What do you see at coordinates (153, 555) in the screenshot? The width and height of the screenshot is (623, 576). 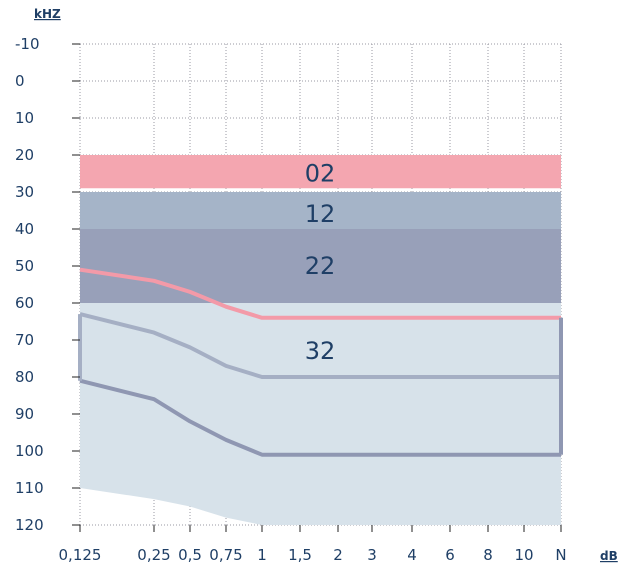 I see `x-tick-label-1: 0,25` at bounding box center [153, 555].